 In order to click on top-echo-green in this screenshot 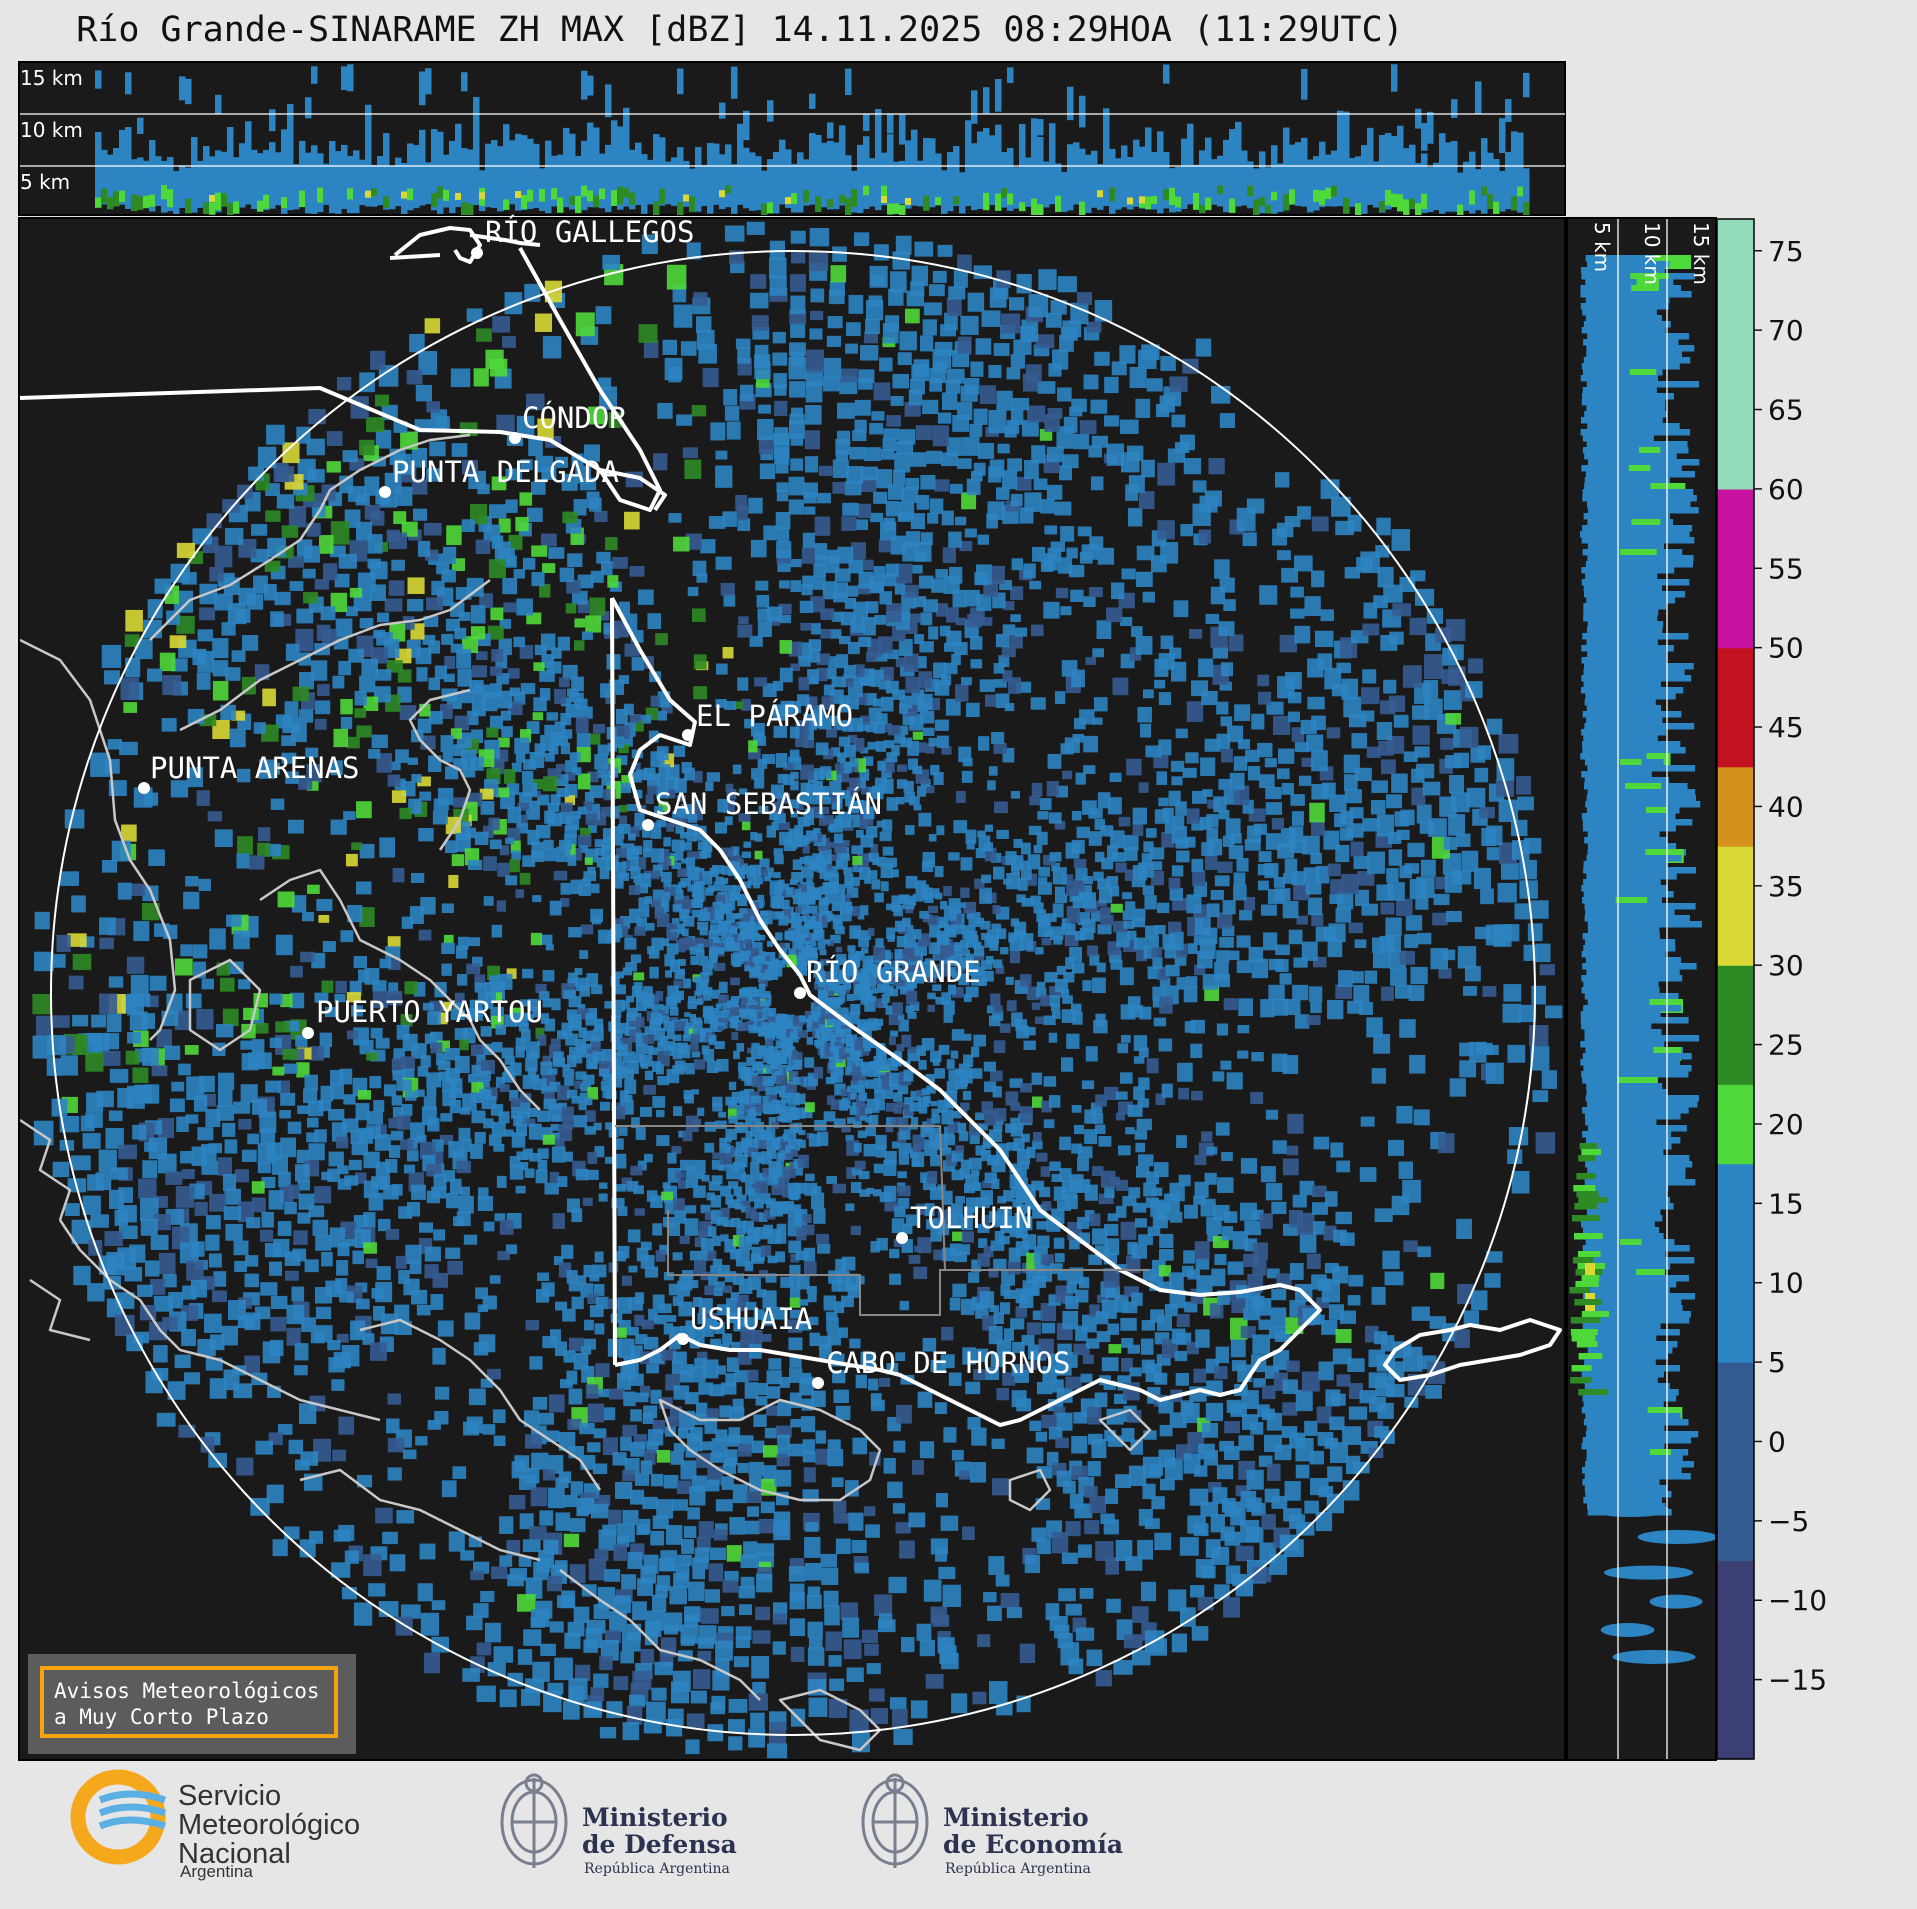, I will do `click(434, 200)`.